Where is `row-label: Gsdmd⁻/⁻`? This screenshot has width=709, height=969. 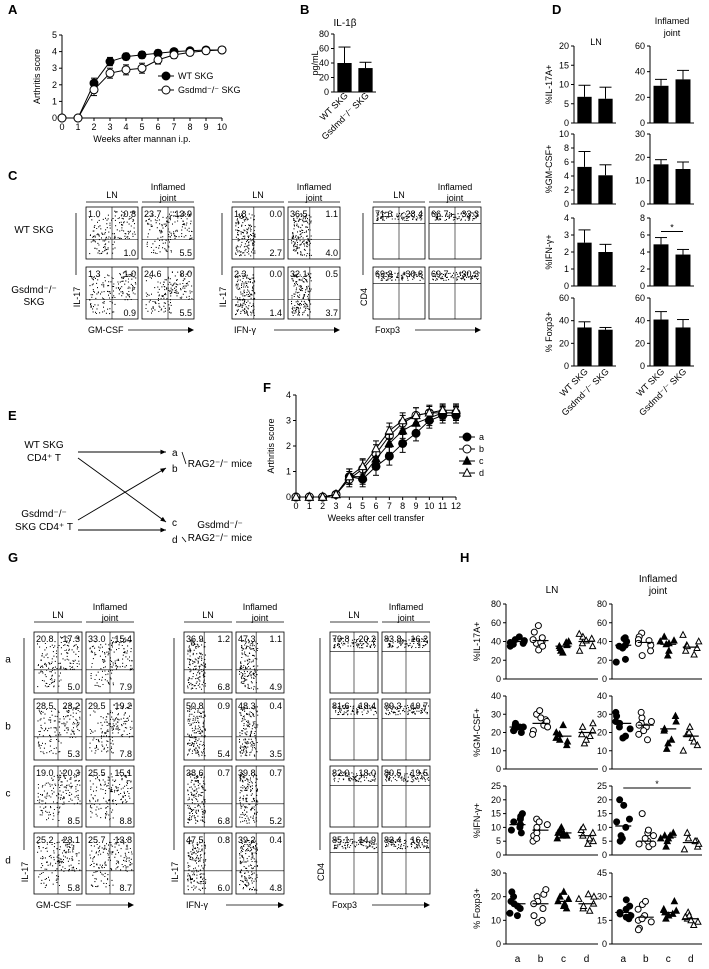 row-label: Gsdmd⁻/⁻ is located at coordinates (34, 290).